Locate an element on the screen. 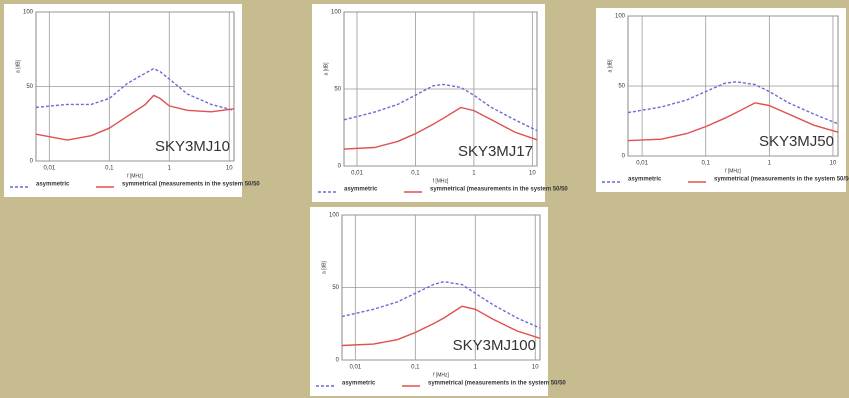  model-annotation: SKY3MJ50 is located at coordinates (796, 141).